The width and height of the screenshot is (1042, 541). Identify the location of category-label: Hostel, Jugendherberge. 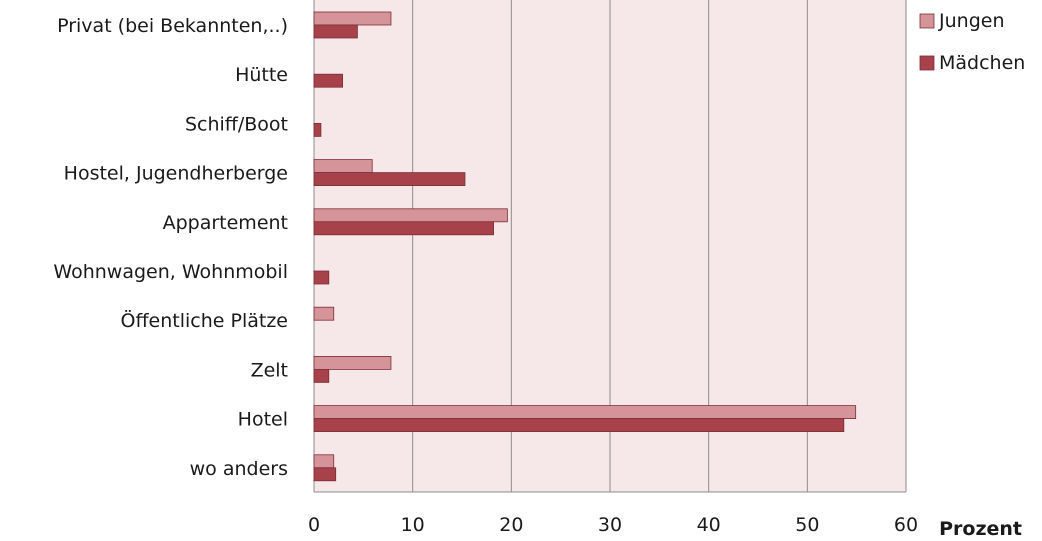
(176, 174).